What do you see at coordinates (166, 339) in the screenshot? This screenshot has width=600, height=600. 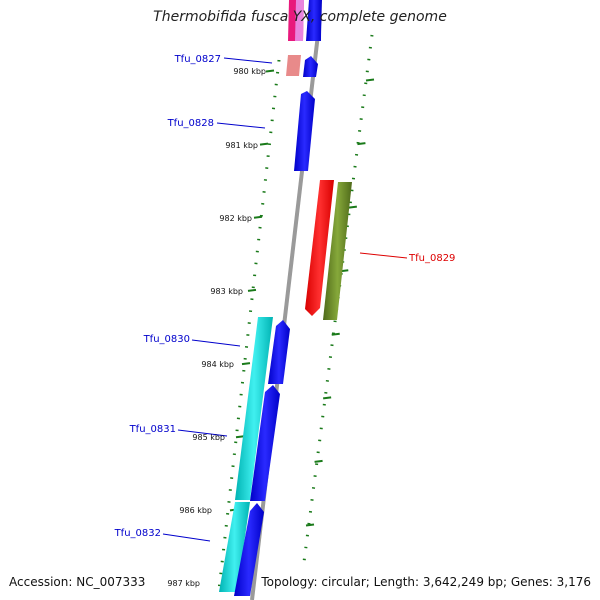 I see `gene-label-tfu-0830: Tfu_0830` at bounding box center [166, 339].